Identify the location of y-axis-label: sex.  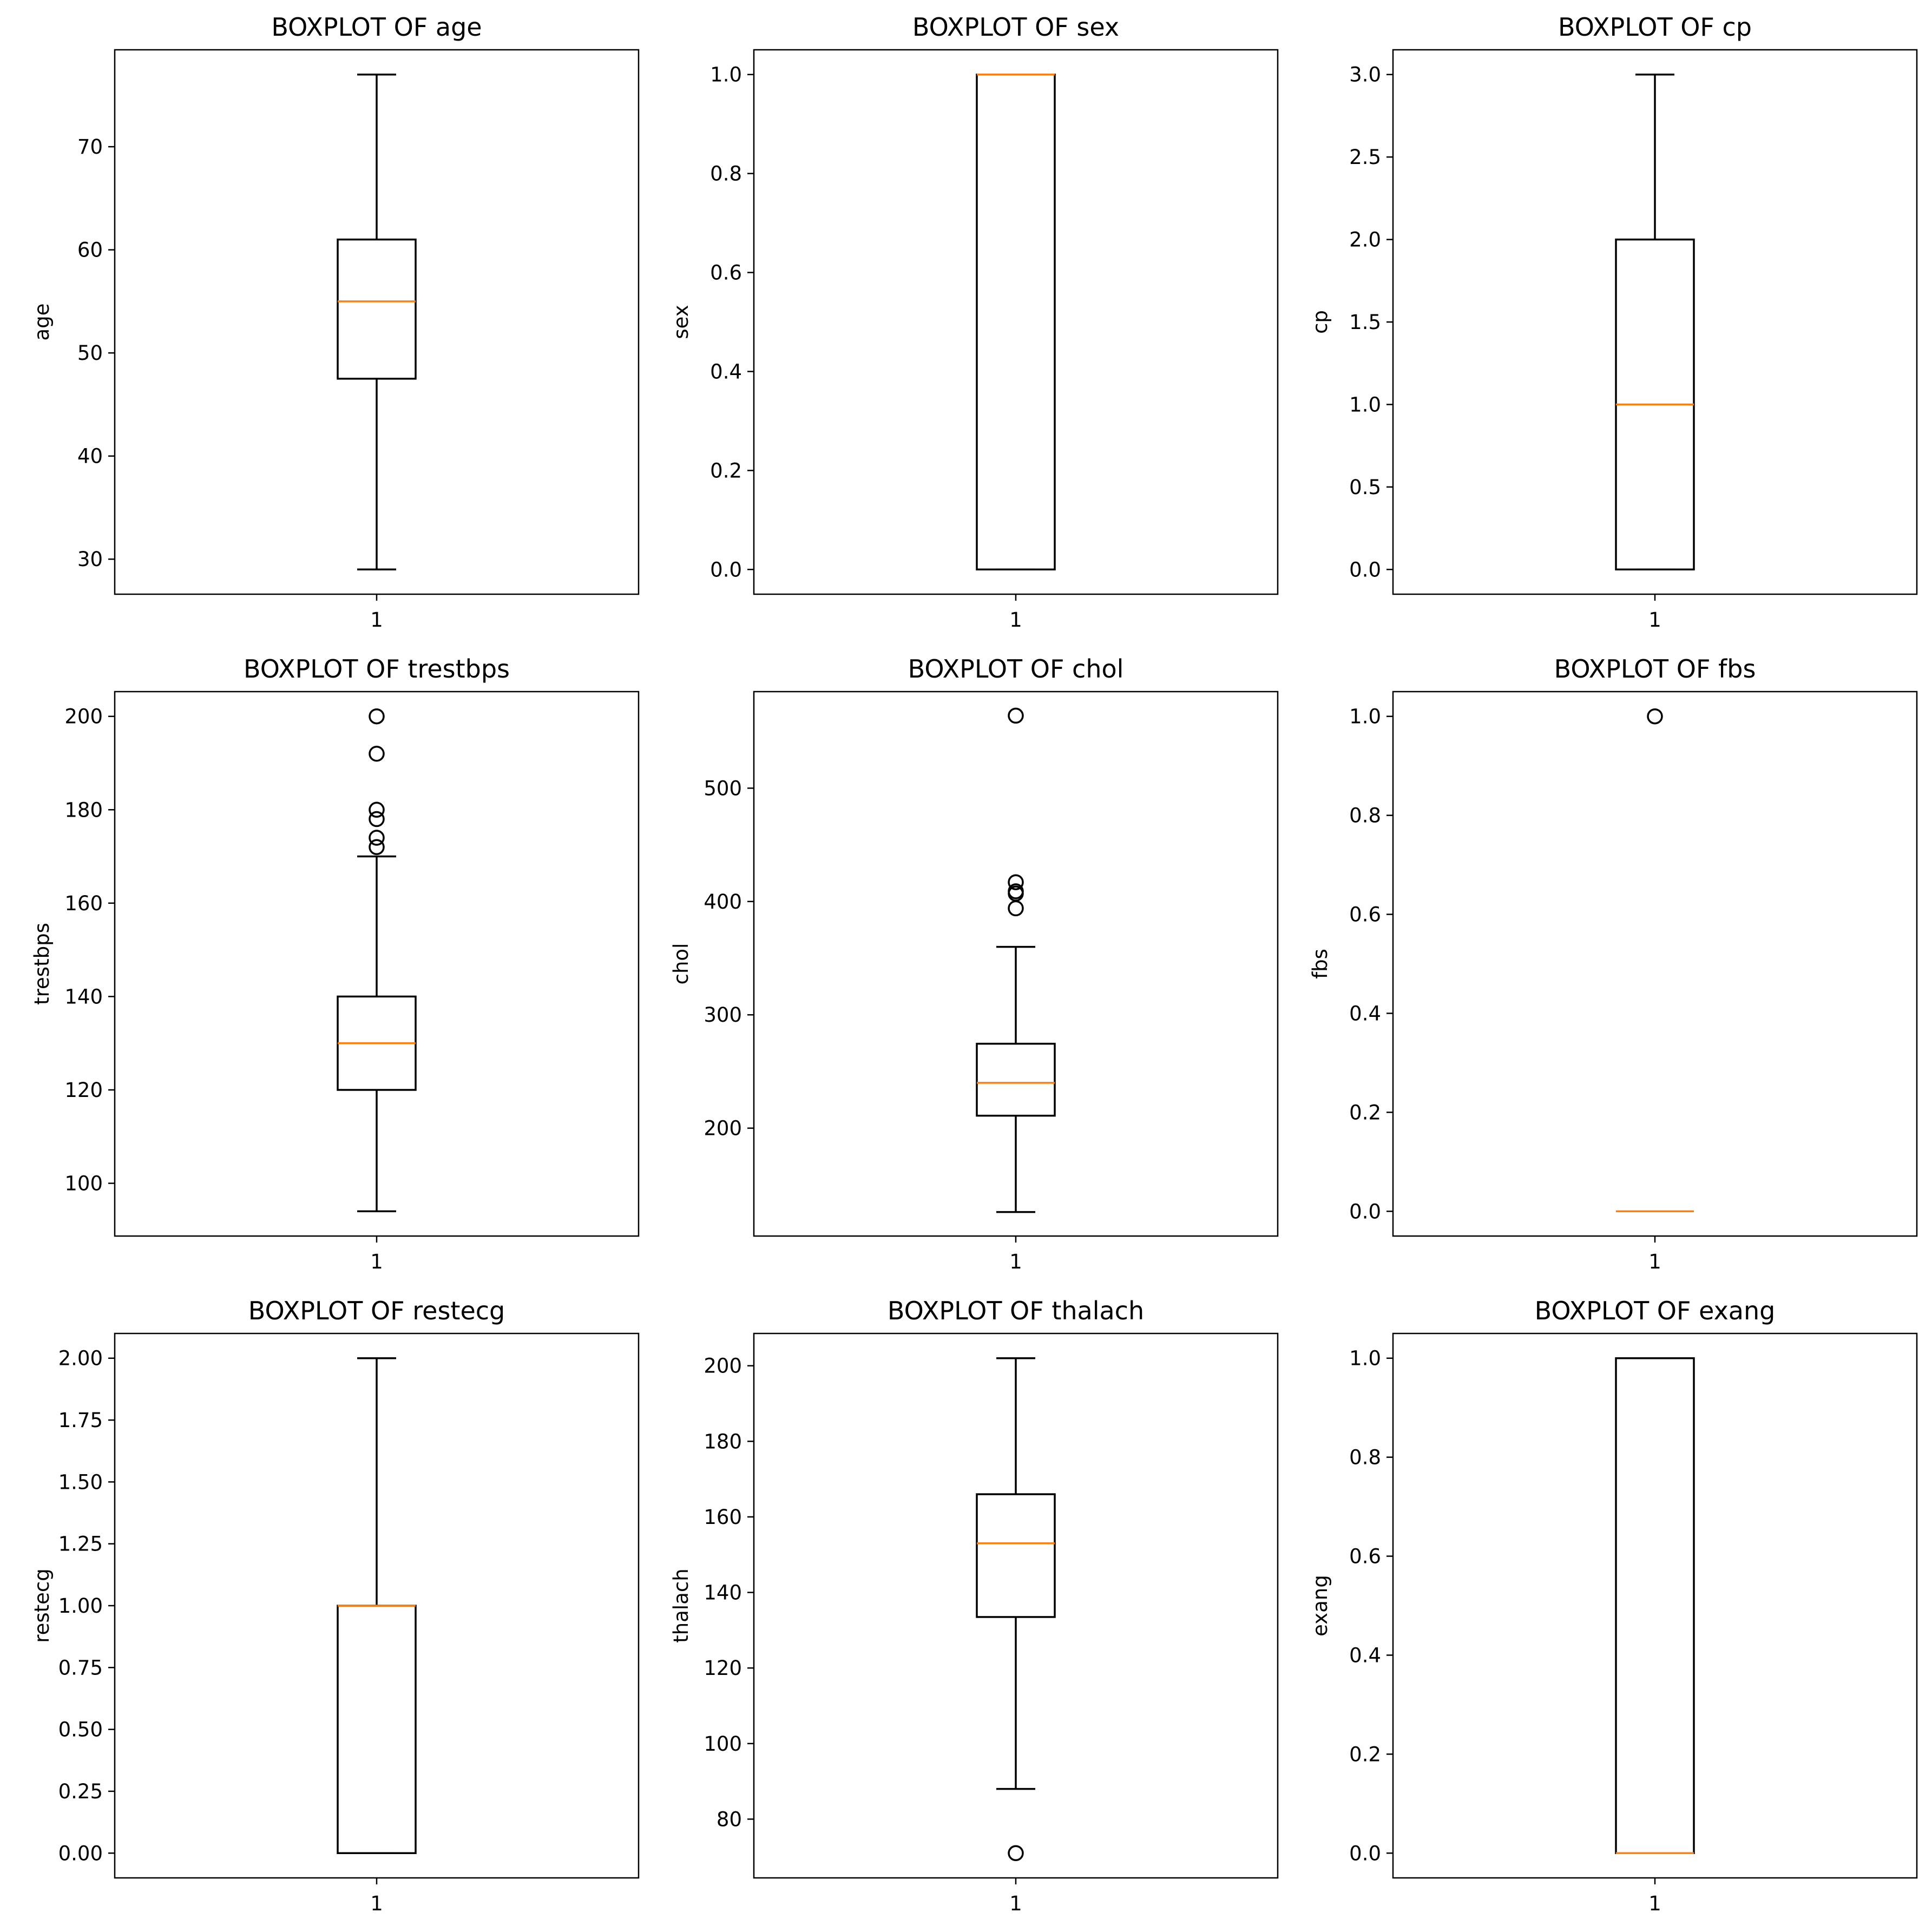
(681, 322).